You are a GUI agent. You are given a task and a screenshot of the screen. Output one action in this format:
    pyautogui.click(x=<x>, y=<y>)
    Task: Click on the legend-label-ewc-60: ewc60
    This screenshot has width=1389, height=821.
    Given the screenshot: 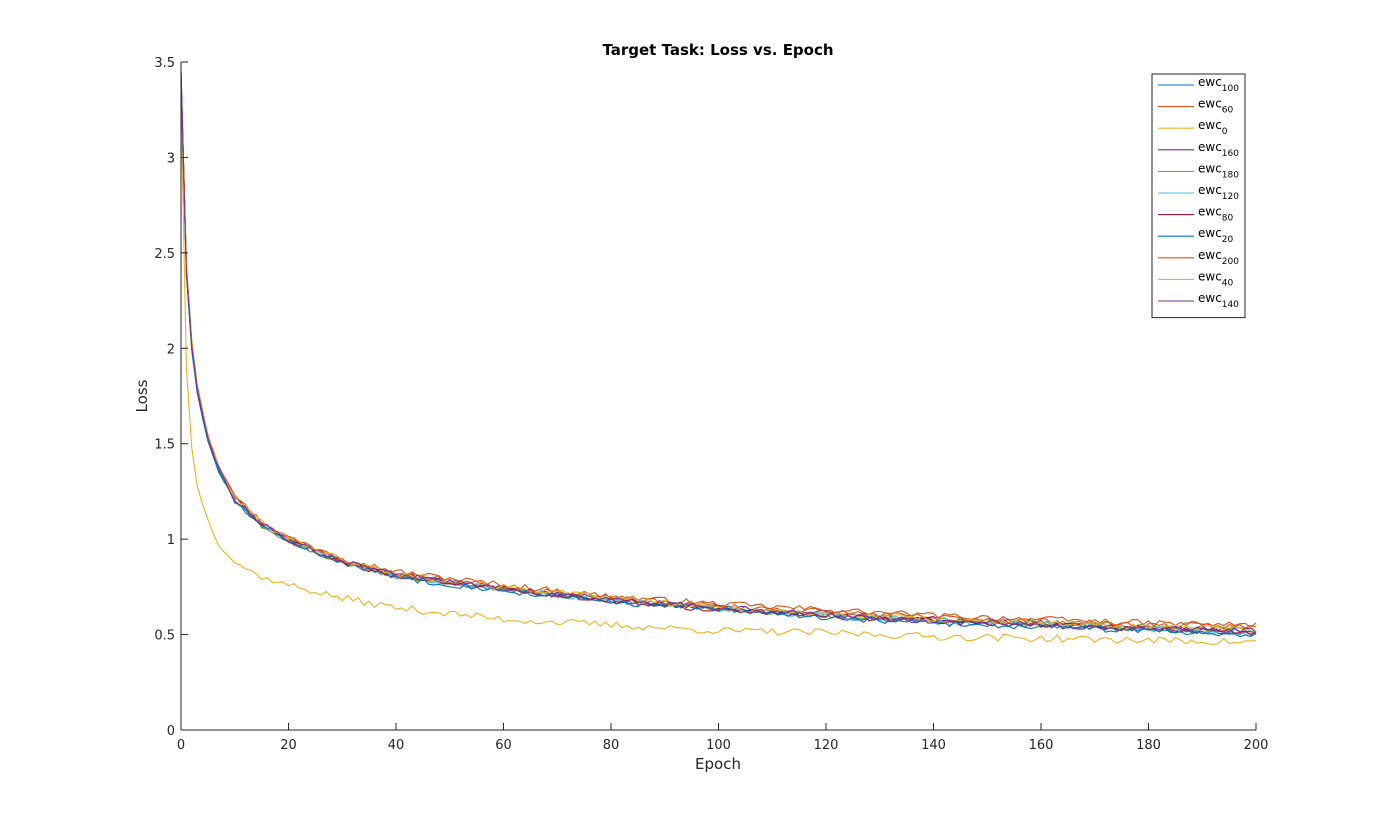 What is the action you would take?
    pyautogui.click(x=1216, y=106)
    